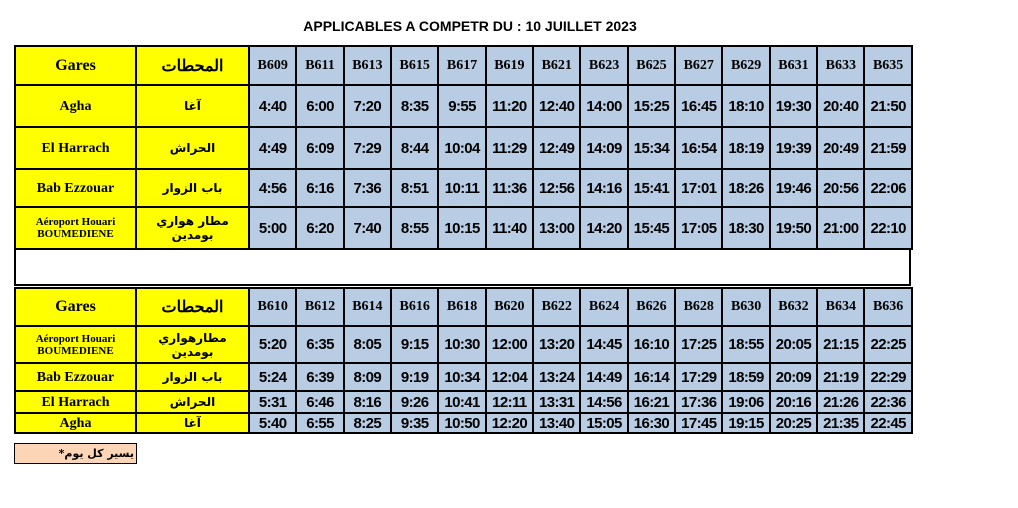  Describe the element at coordinates (557, 344) in the screenshot. I see `departure-time: 13:20` at that location.